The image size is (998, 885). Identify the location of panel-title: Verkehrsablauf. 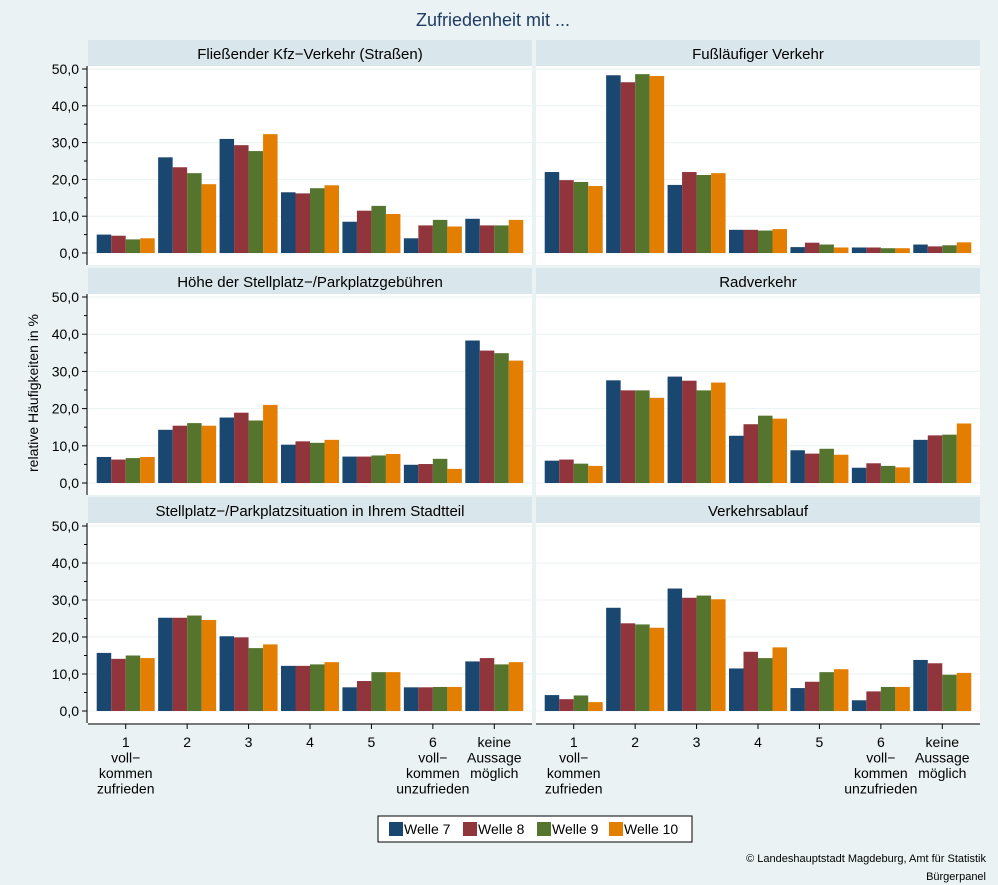
(758, 511).